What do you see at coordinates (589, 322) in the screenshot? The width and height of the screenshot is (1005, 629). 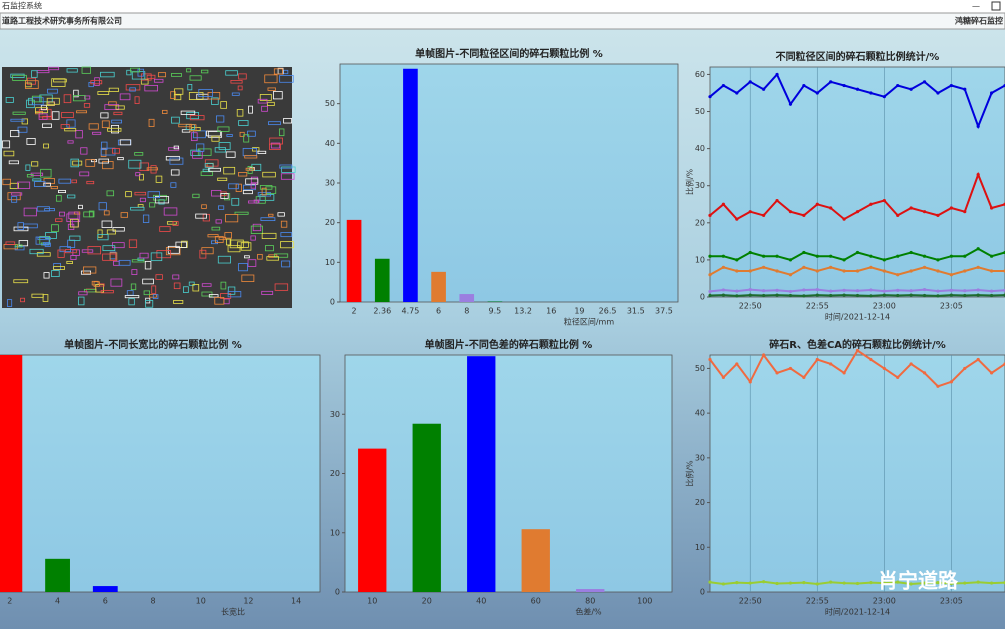 I see `x-axis-label: 粒径区间/mm` at bounding box center [589, 322].